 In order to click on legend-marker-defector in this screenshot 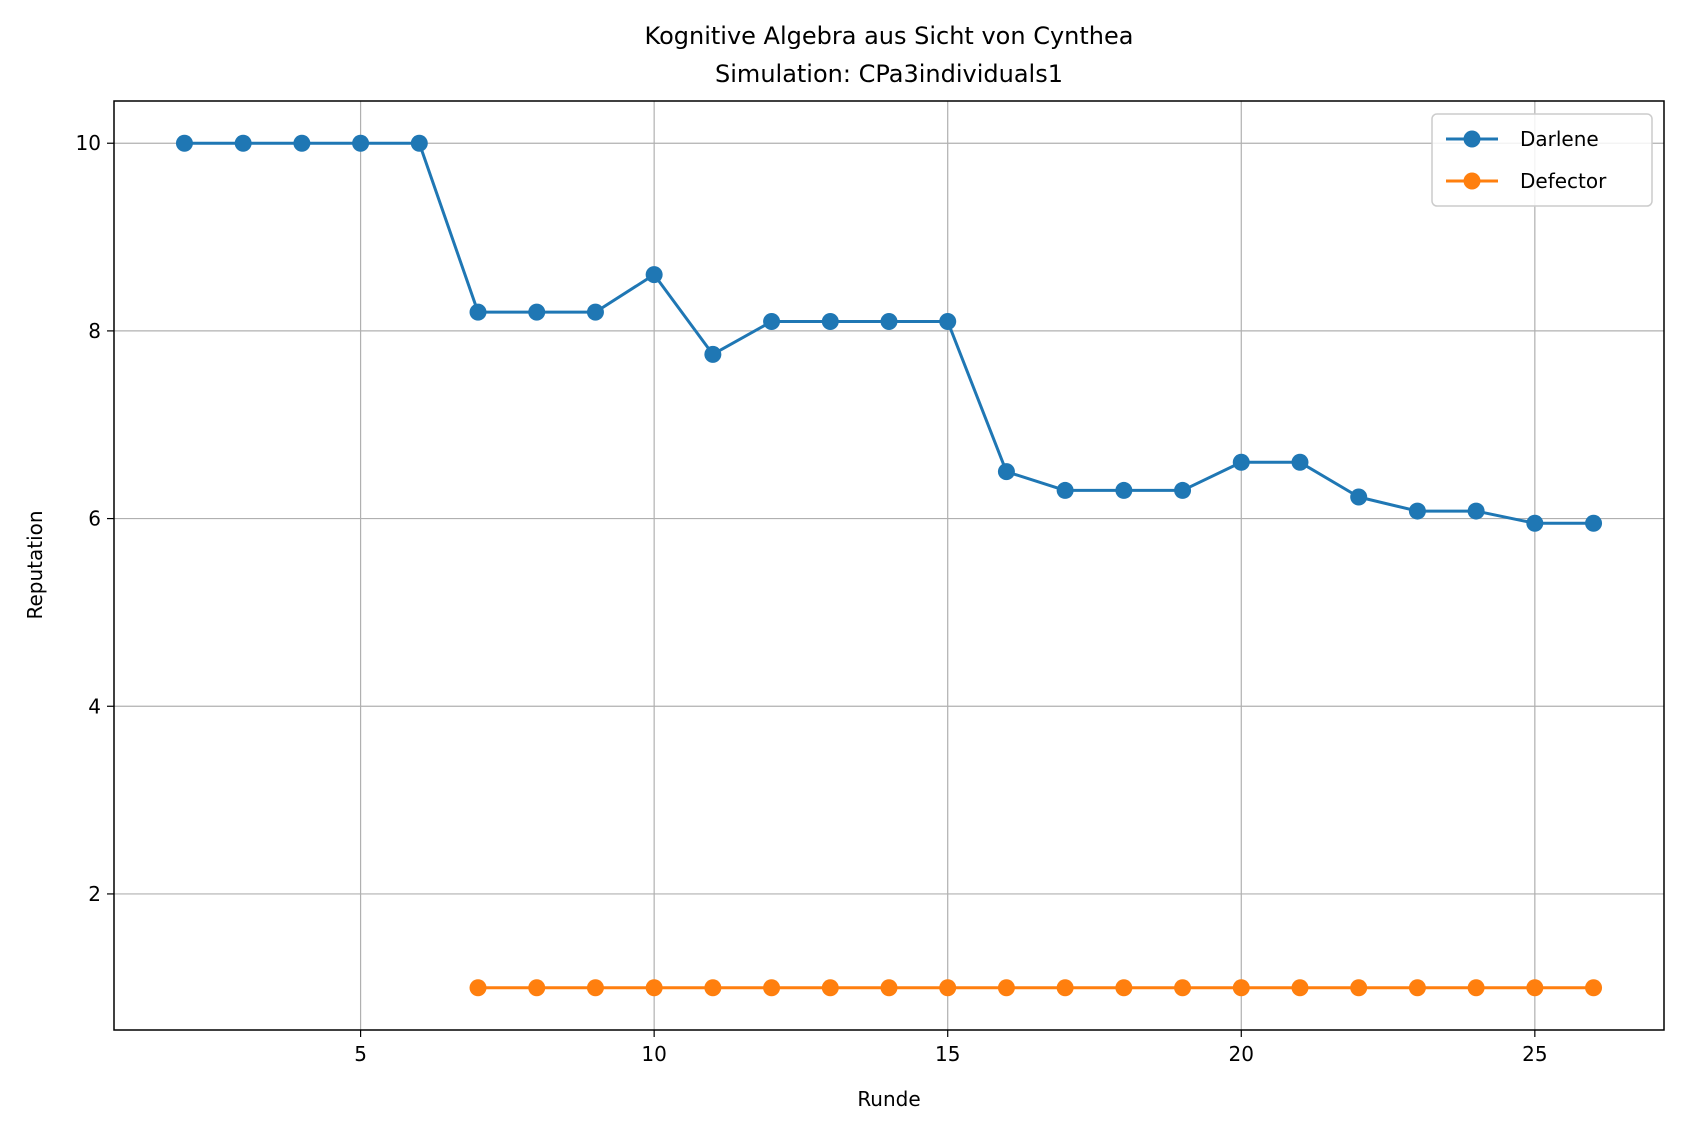, I will do `click(1472, 181)`.